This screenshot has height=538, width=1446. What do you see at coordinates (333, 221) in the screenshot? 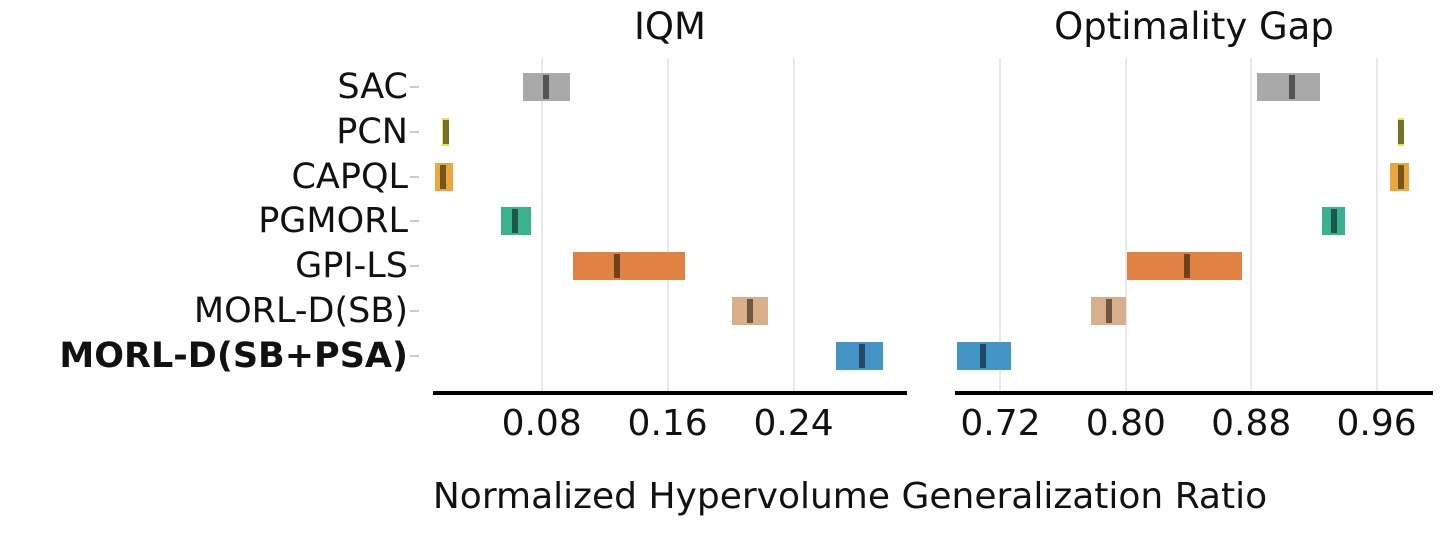
I see `y-label-pgmorl: PGMORL` at bounding box center [333, 221].